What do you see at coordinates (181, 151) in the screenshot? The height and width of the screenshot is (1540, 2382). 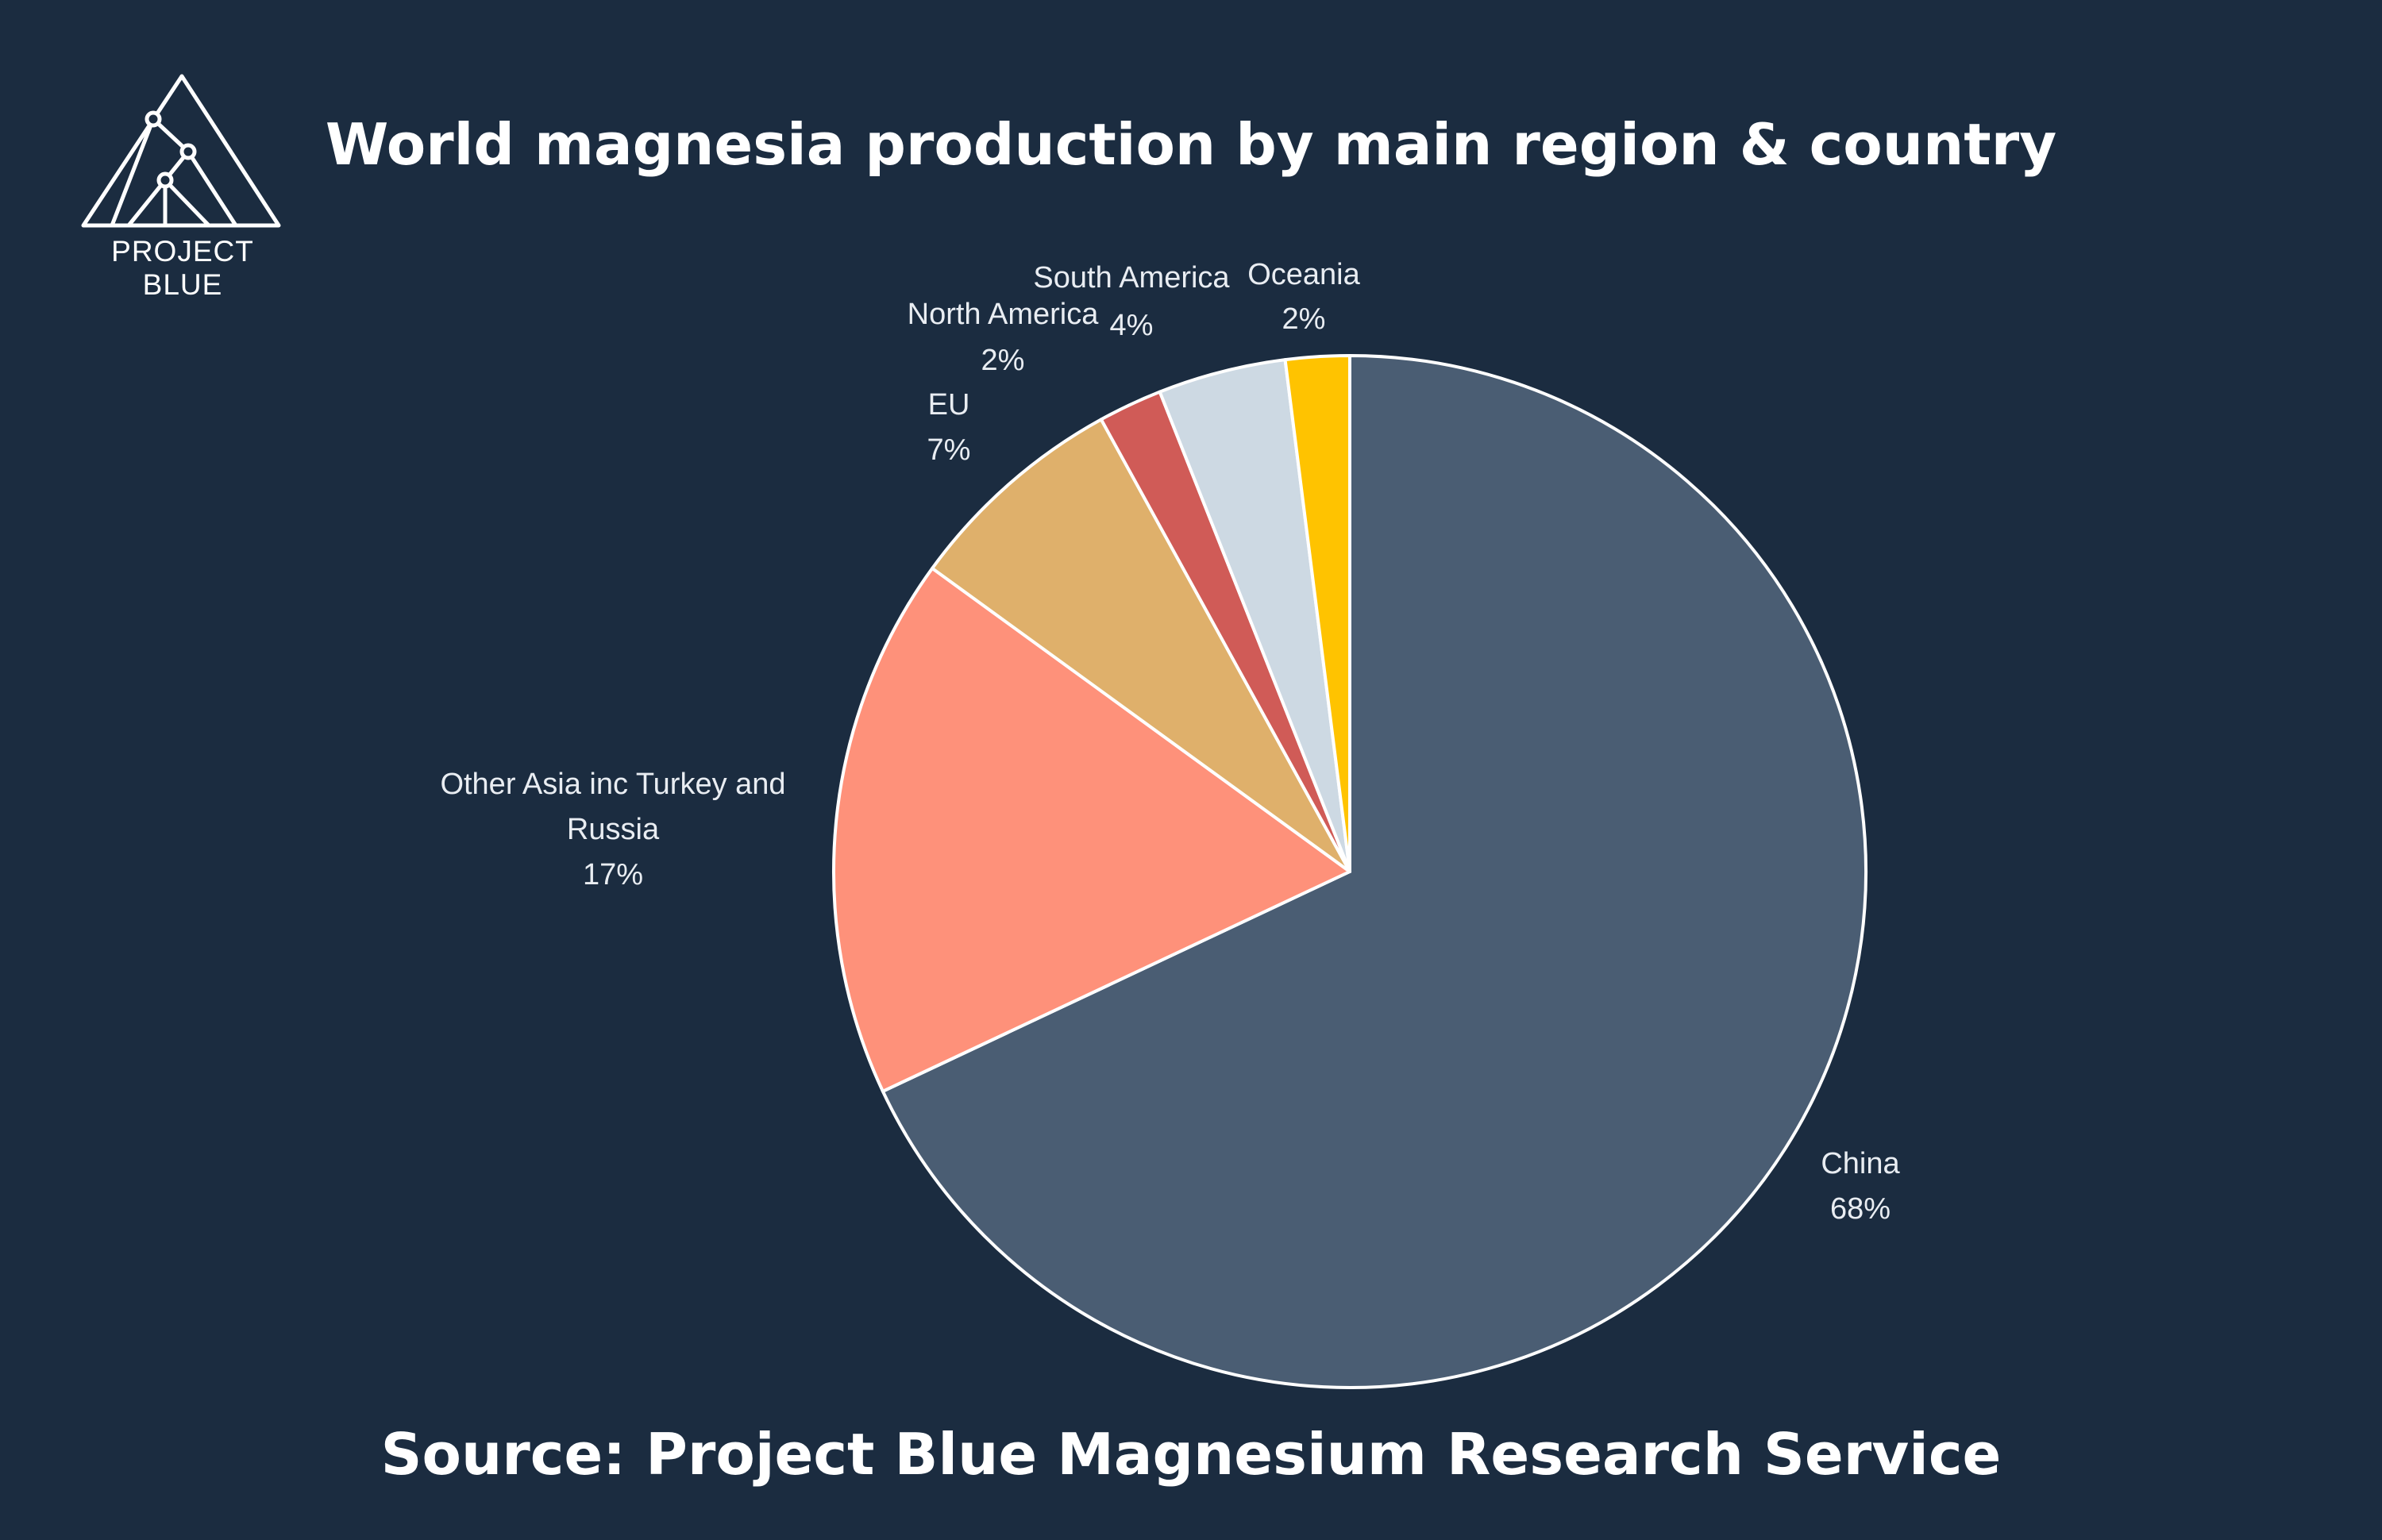 I see `logo-triangle-icon` at bounding box center [181, 151].